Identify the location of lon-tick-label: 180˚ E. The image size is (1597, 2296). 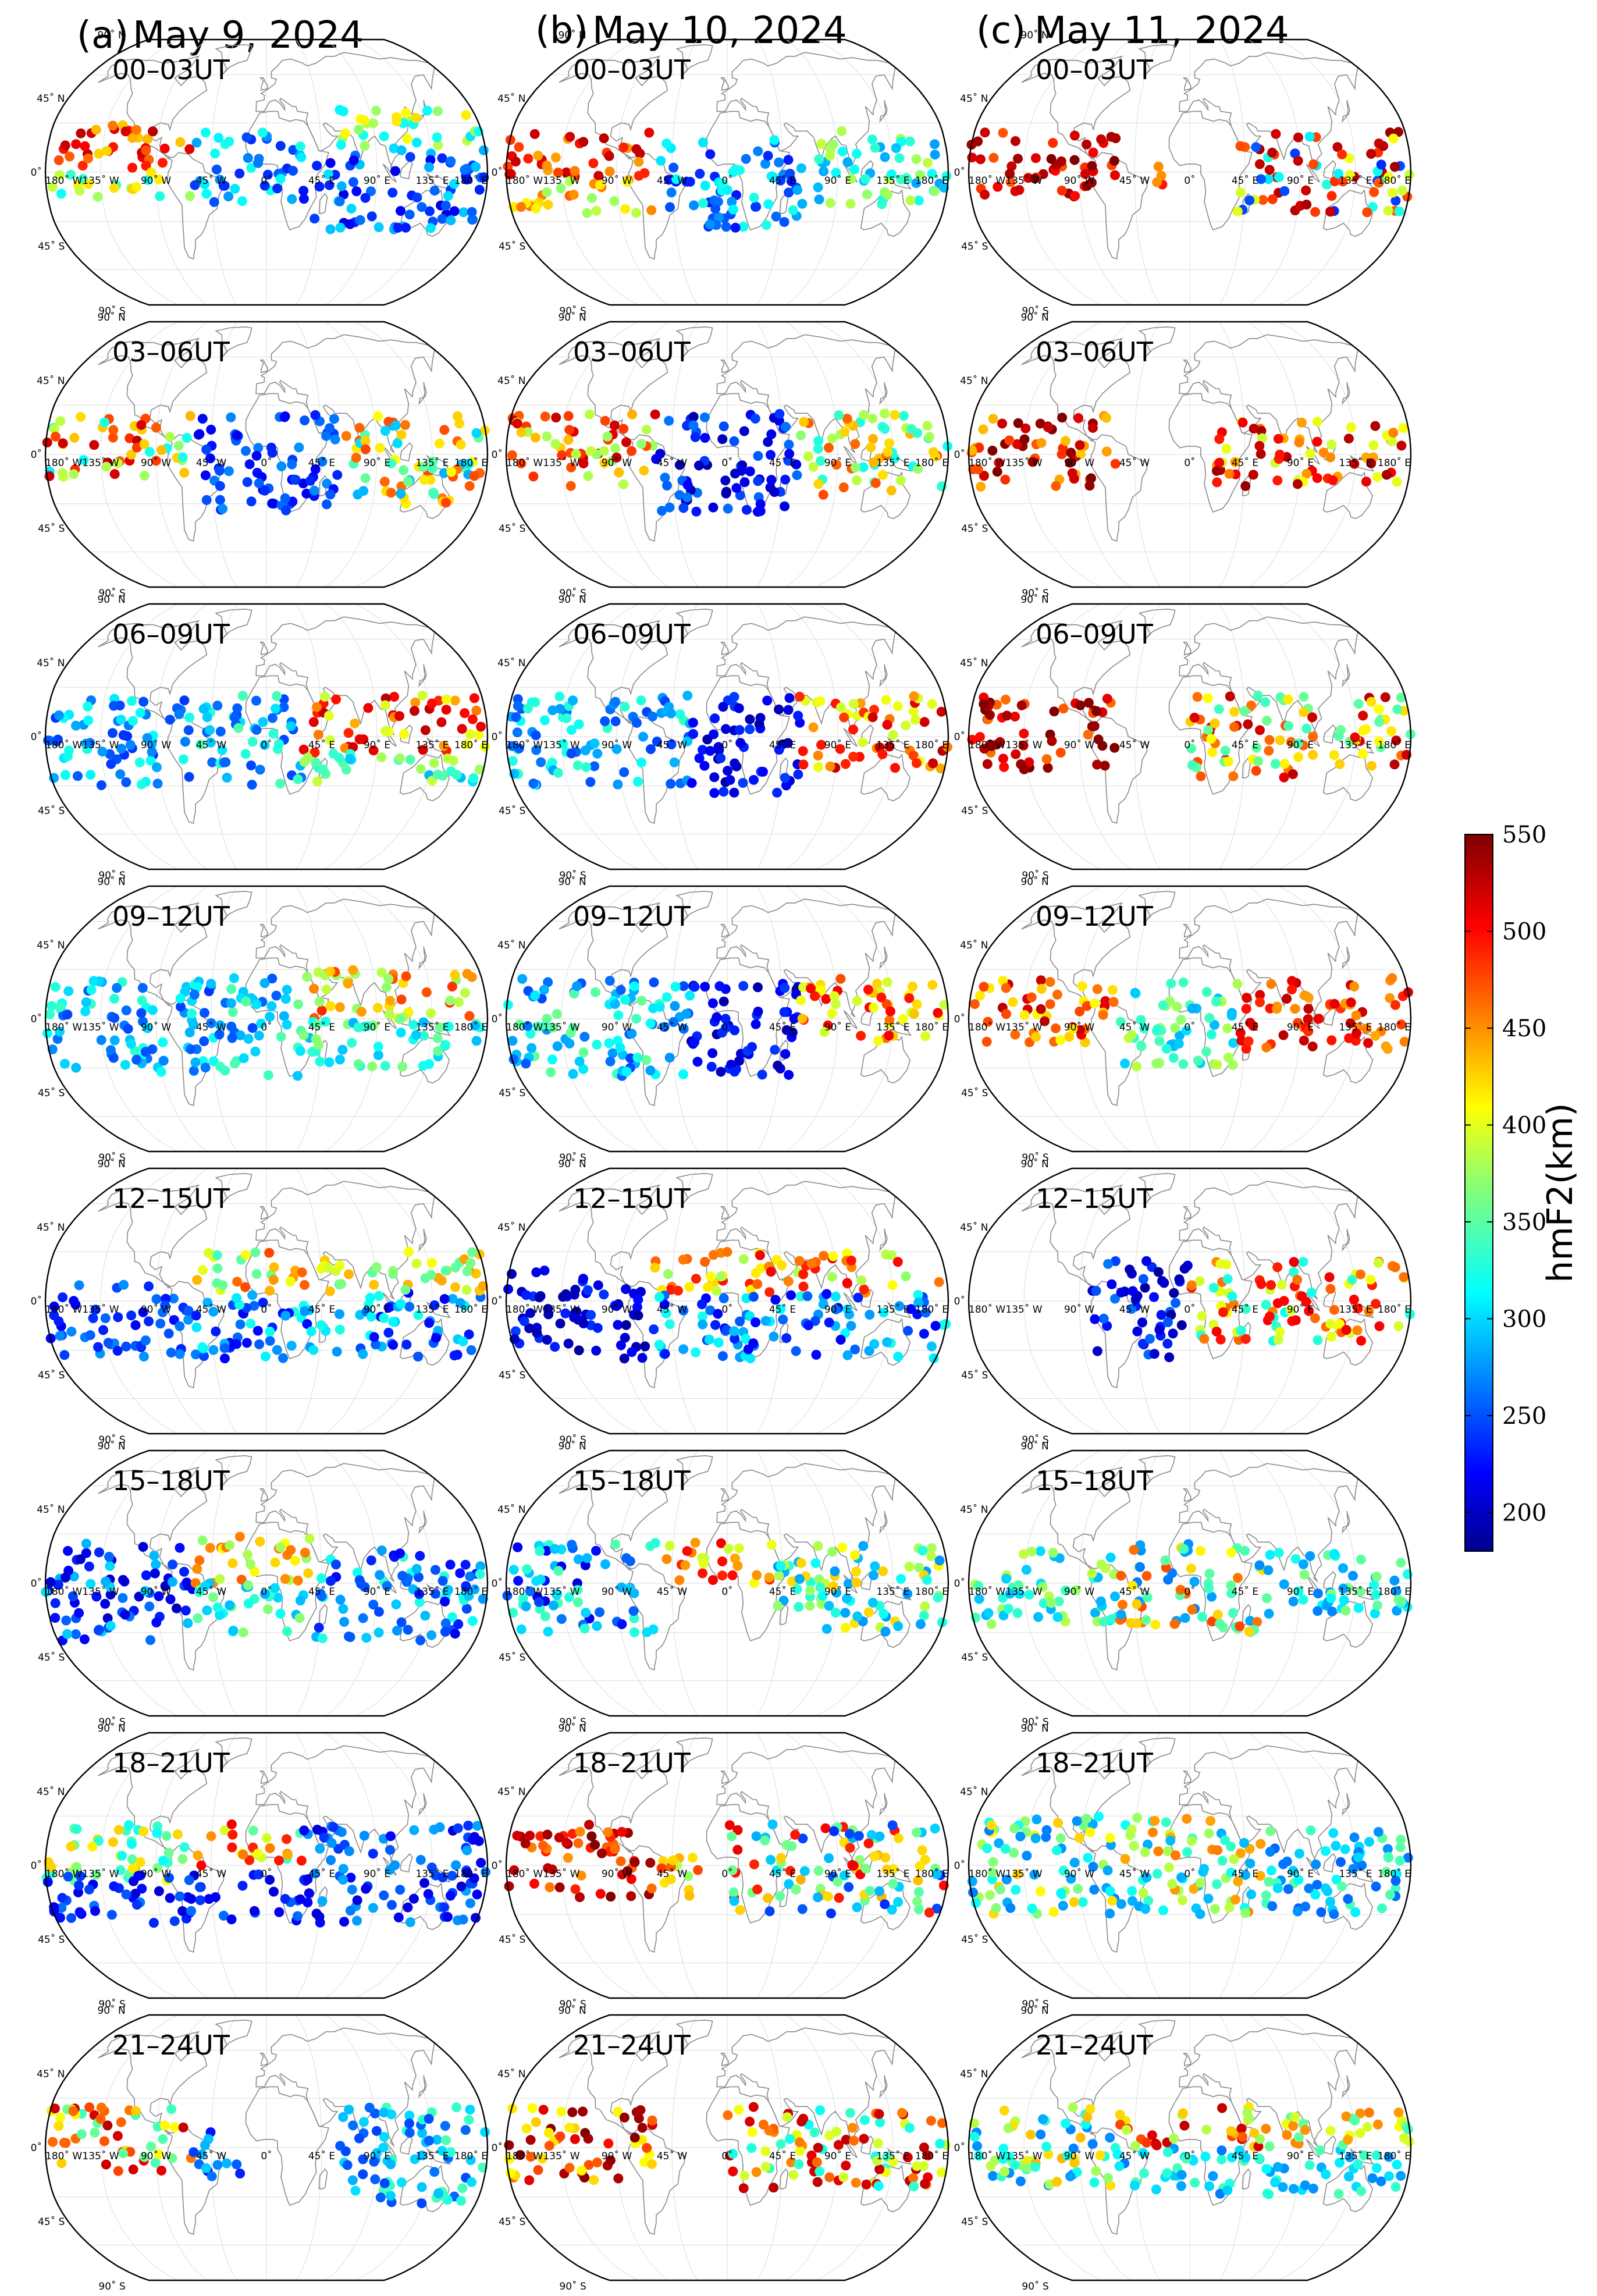
(471, 463).